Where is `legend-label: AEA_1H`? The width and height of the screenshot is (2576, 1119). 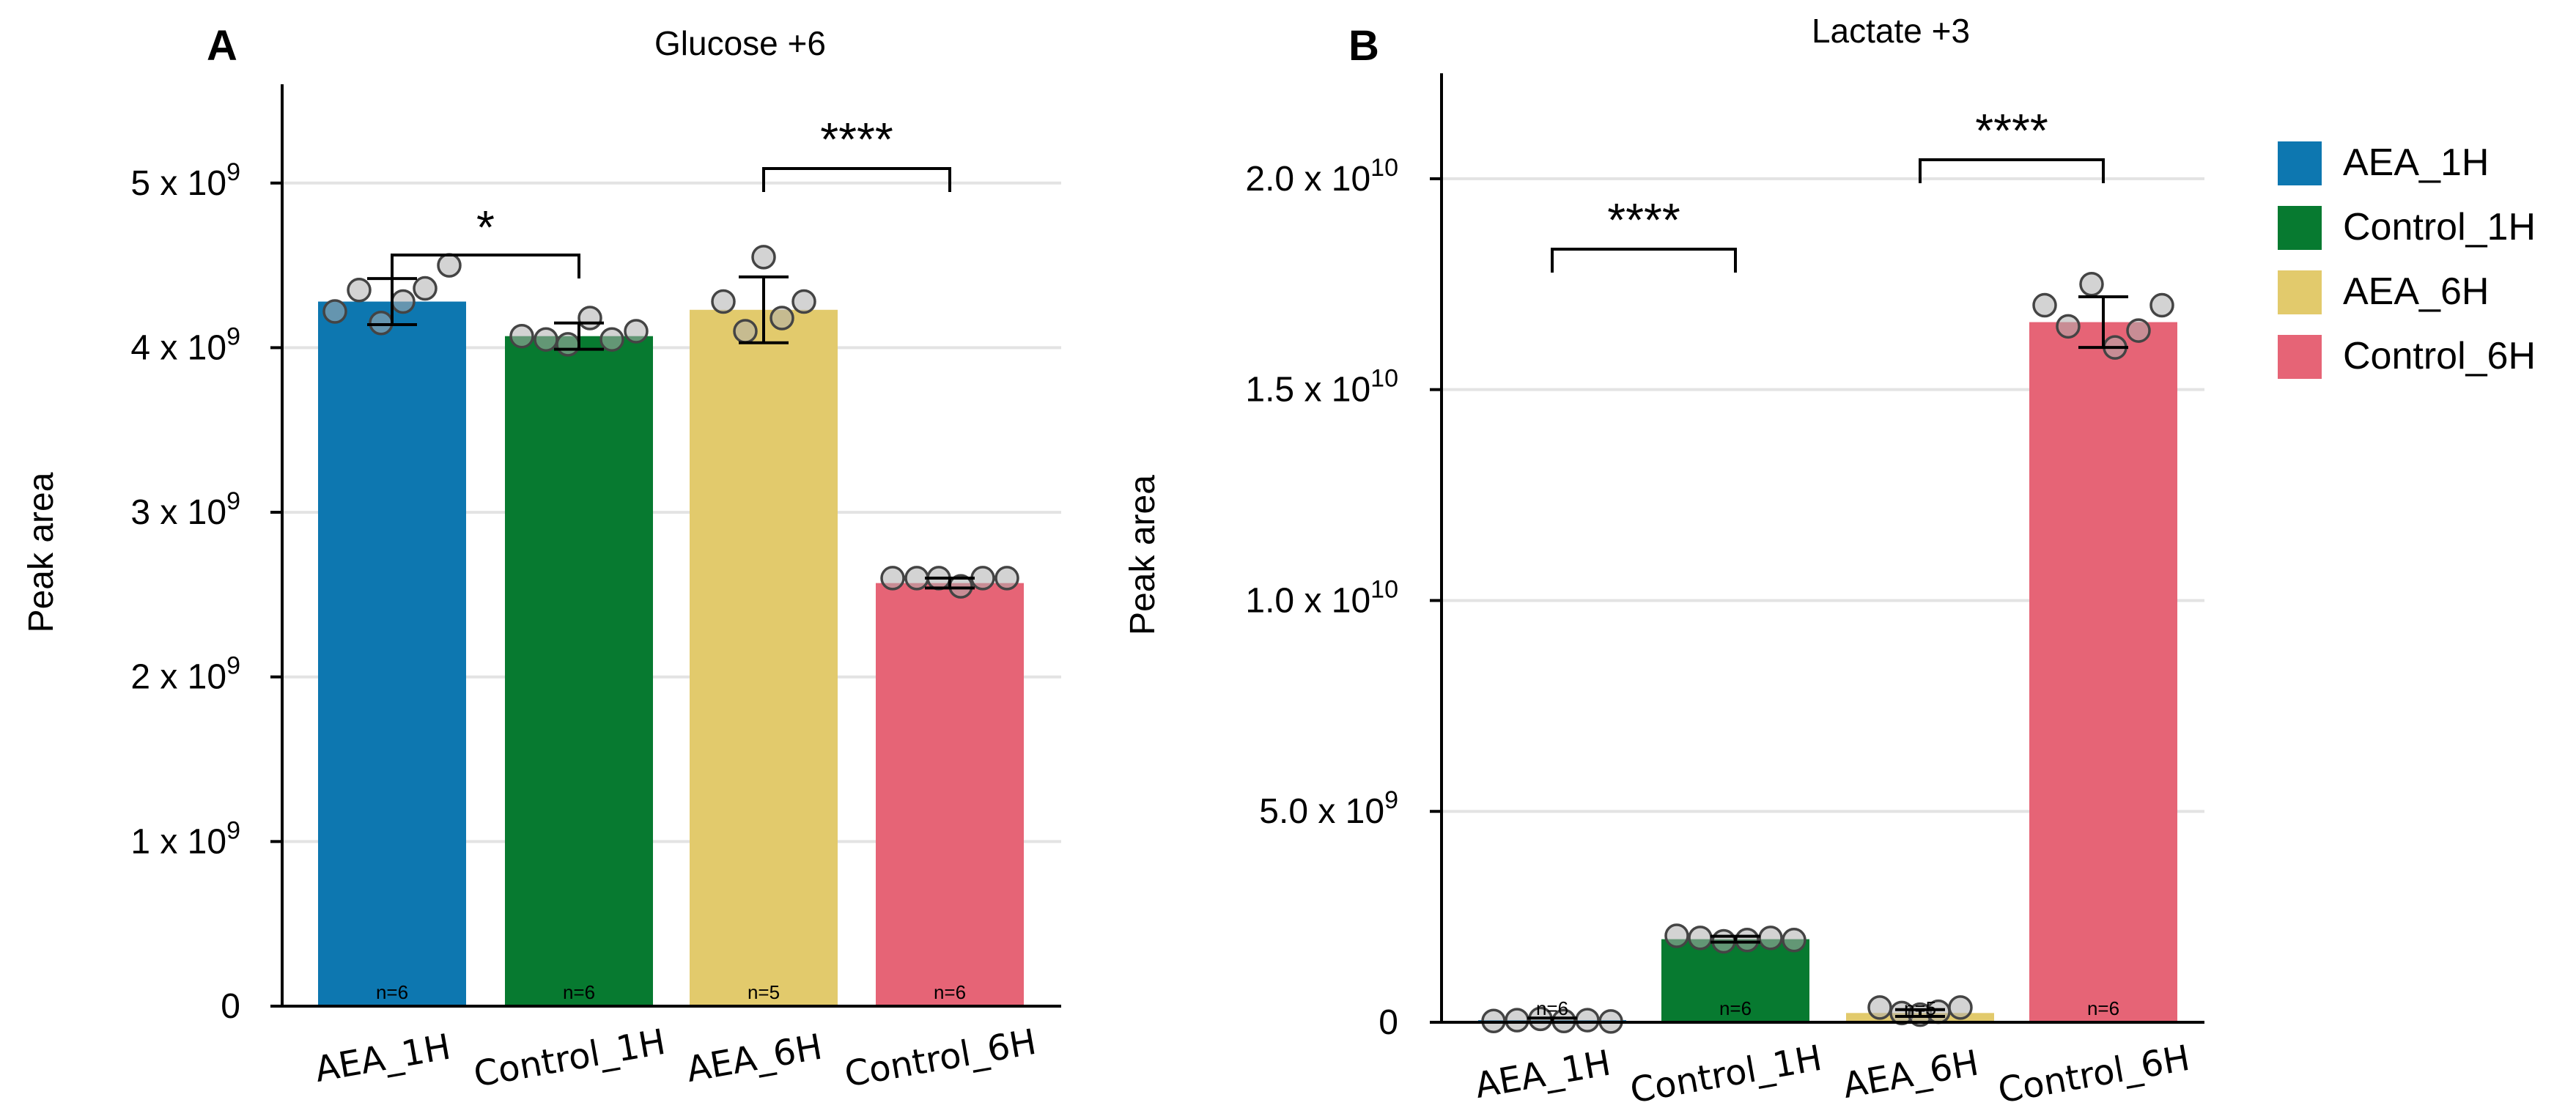 legend-label: AEA_1H is located at coordinates (2416, 163).